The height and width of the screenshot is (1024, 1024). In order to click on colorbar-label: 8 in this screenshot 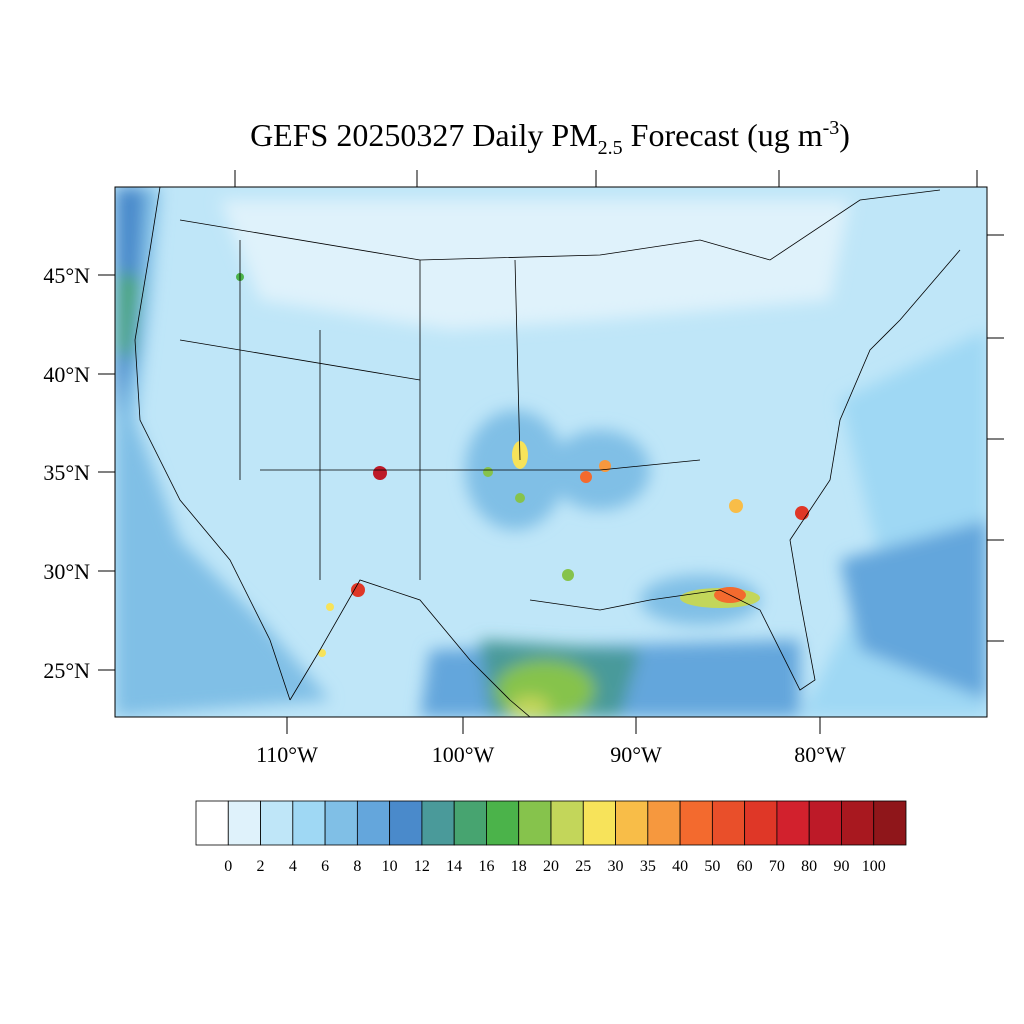, I will do `click(357, 866)`.